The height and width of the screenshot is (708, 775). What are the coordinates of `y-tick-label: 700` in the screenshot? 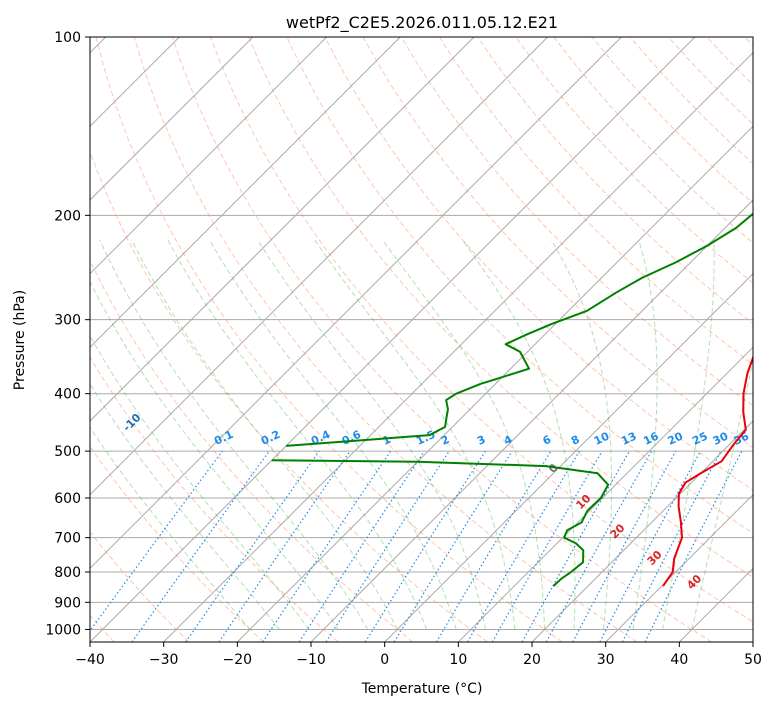 It's located at (67, 539).